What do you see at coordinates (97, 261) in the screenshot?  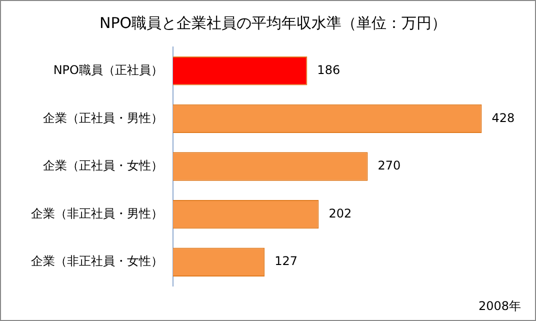 I see `y-tick-label: 企業（非正社員・女性）` at bounding box center [97, 261].